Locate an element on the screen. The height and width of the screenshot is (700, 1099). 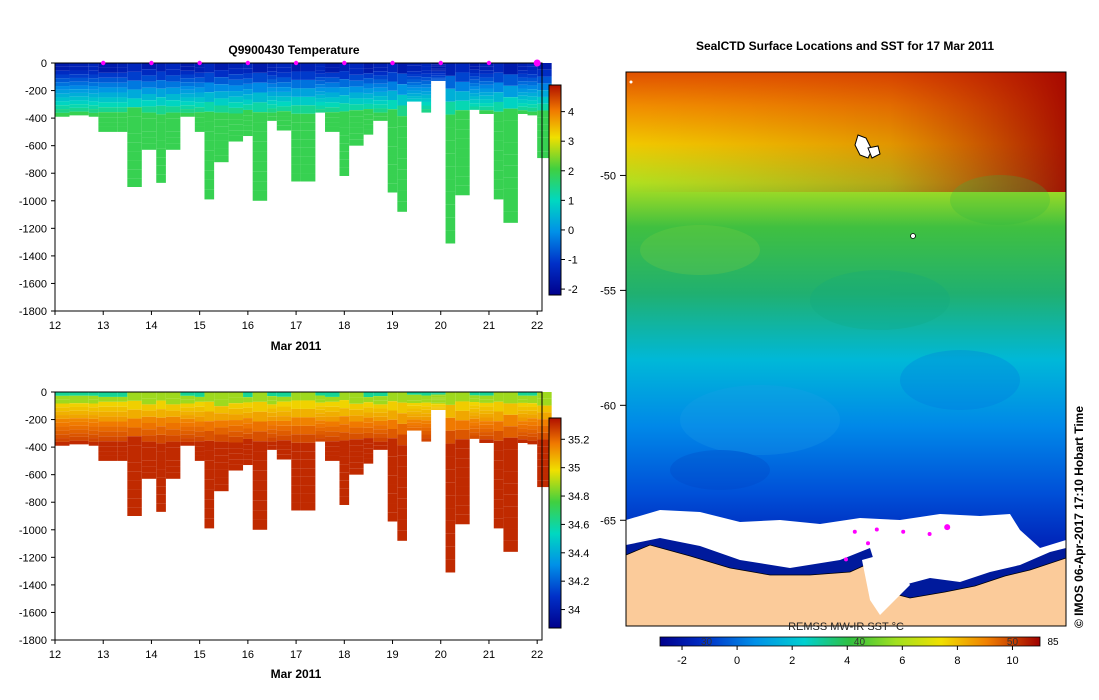
sst-colorbar is located at coordinates (850, 641).